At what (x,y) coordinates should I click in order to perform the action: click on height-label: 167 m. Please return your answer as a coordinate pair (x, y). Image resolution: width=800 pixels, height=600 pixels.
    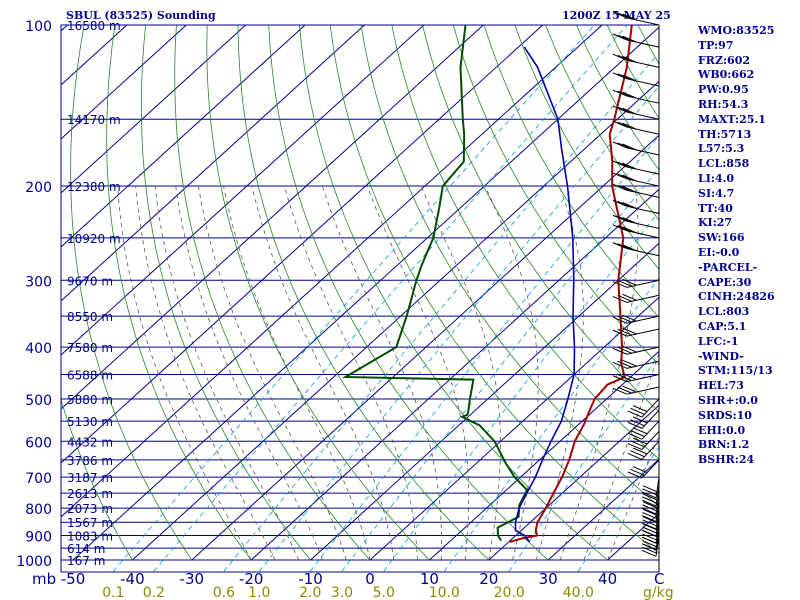
    Looking at the image, I should click on (86, 561).